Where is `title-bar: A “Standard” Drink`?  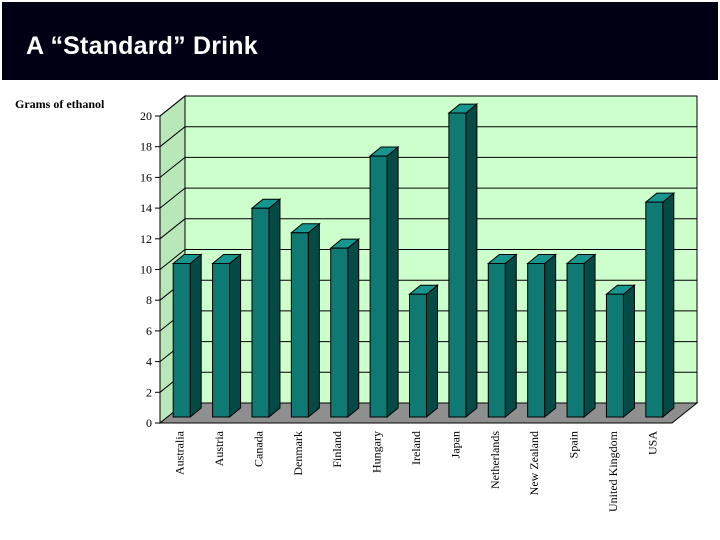
title-bar: A “Standard” Drink is located at coordinates (360, 41).